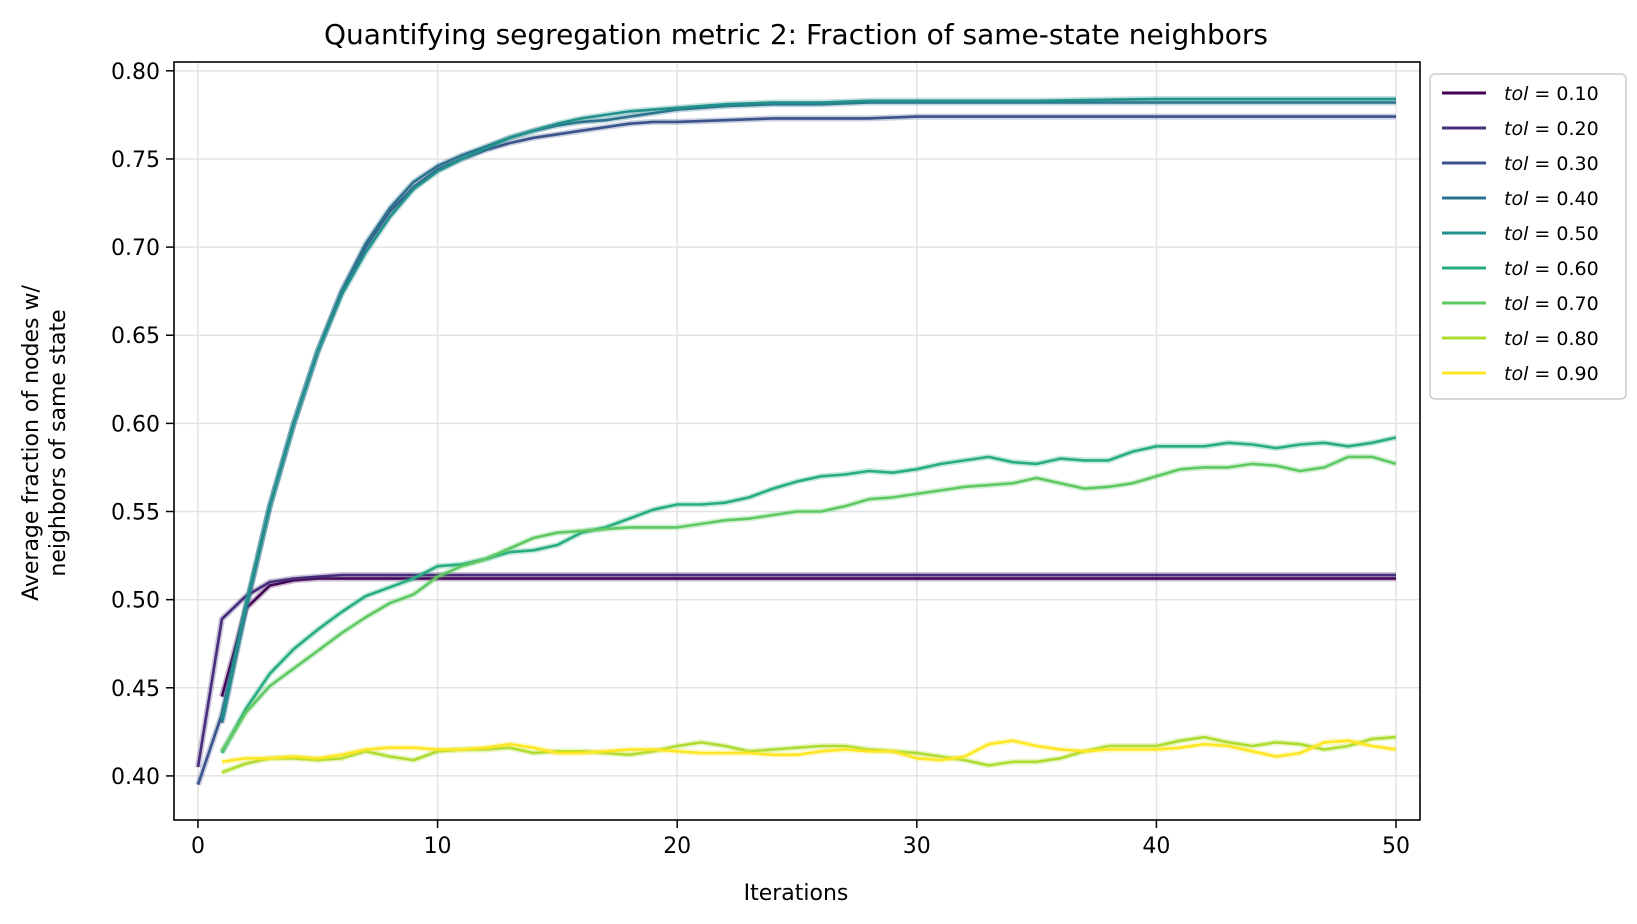  Describe the element at coordinates (1563, 164) in the screenshot. I see `legend-value: = 0.30` at that location.